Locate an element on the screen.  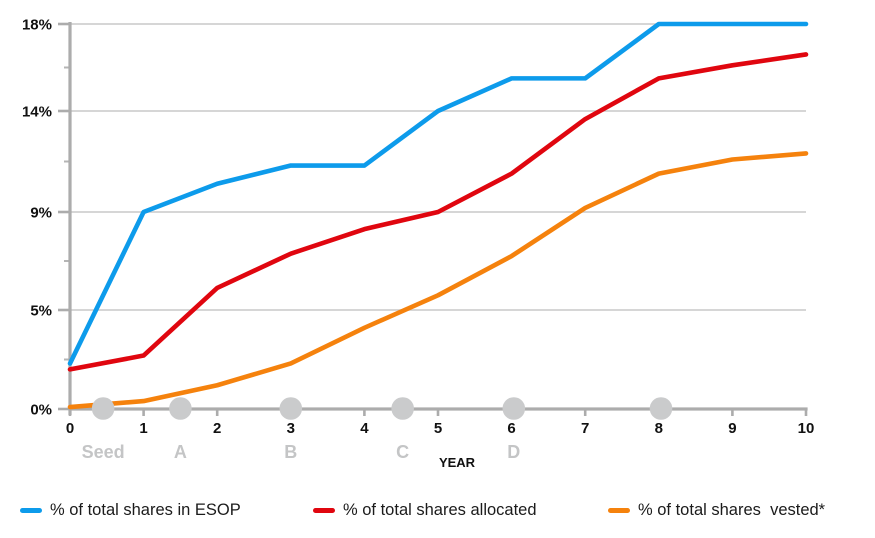
x-tick-label: 1 is located at coordinates (143, 428).